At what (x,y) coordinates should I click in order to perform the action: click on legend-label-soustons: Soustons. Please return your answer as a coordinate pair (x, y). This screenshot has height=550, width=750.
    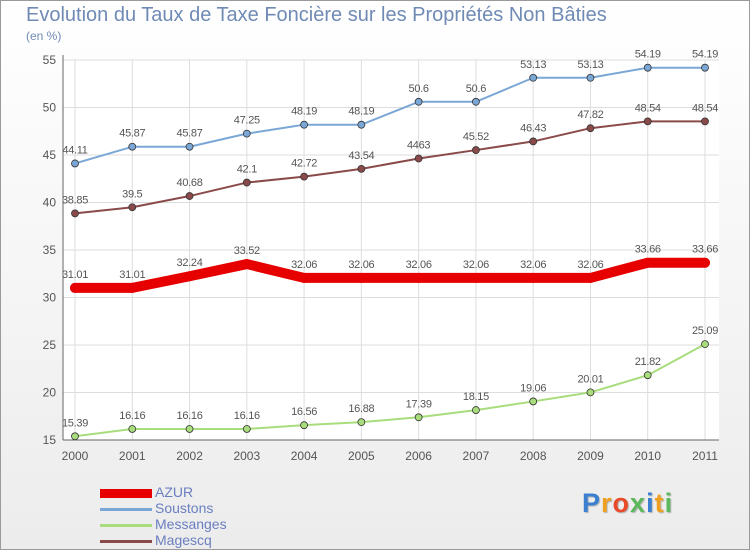
    Looking at the image, I should click on (184, 508).